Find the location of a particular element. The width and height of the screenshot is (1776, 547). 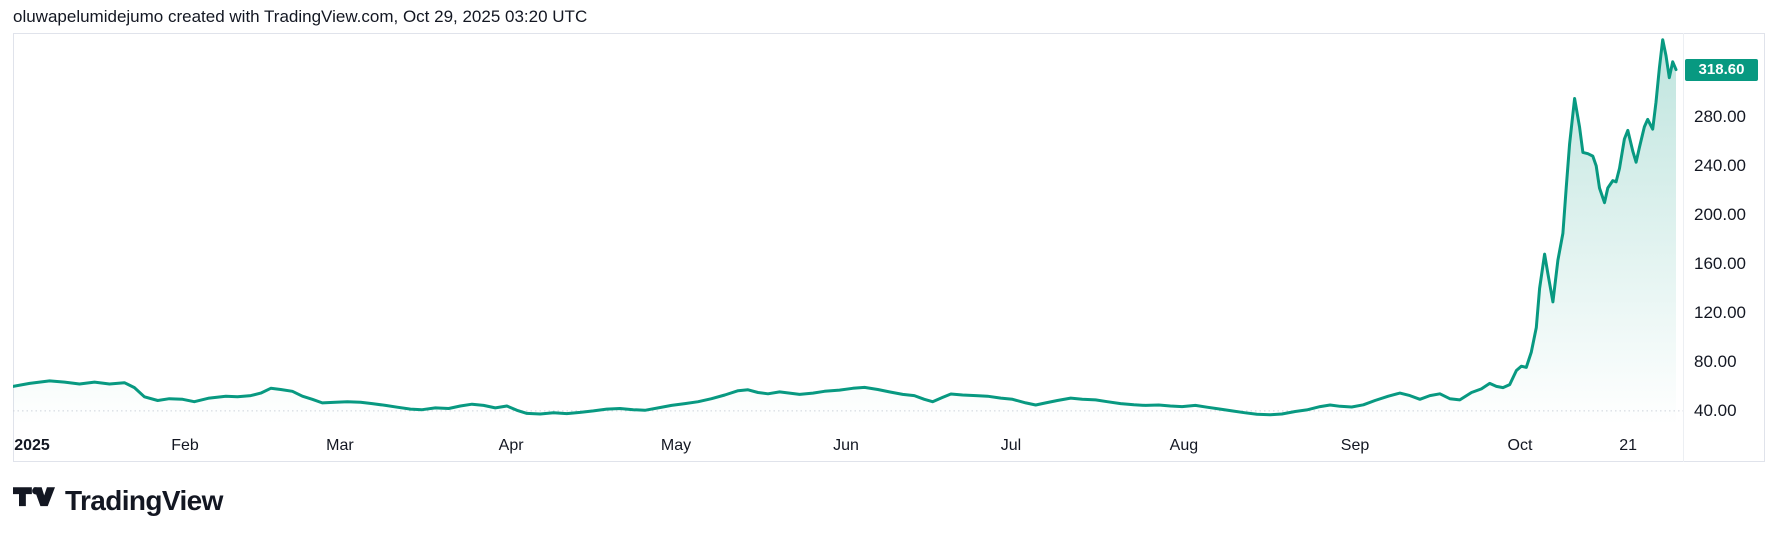

time-axis-label: 21 is located at coordinates (1628, 445).